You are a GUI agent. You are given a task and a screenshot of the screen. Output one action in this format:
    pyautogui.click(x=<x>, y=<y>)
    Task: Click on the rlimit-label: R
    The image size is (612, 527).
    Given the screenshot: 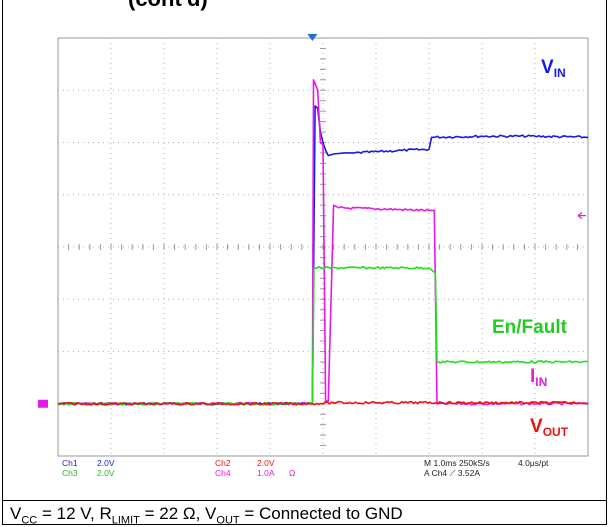 What is the action you would take?
    pyautogui.click(x=105, y=513)
    